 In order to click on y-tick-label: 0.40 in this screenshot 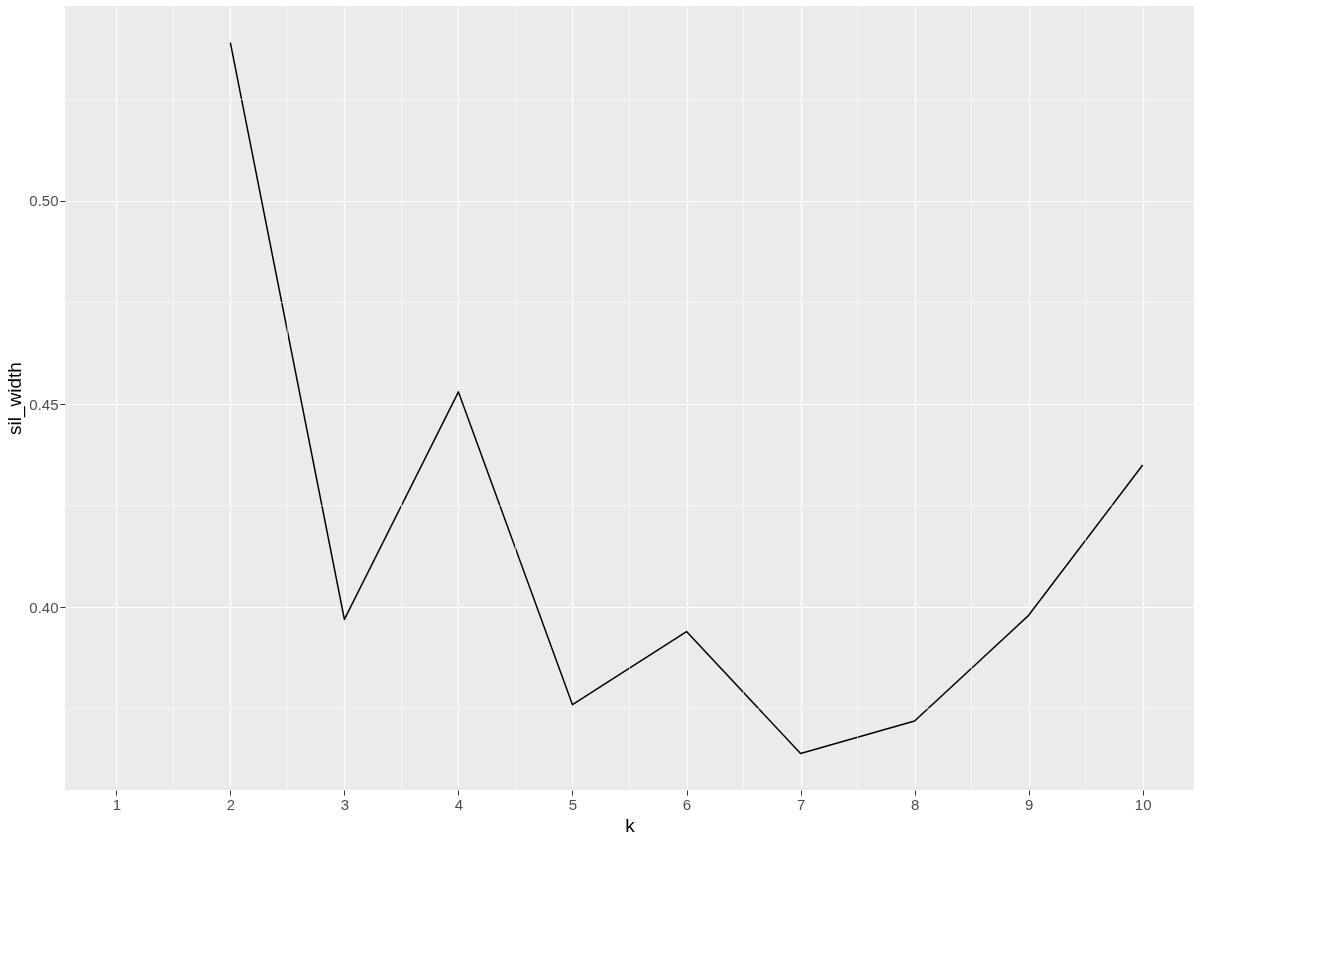, I will do `click(44, 607)`.